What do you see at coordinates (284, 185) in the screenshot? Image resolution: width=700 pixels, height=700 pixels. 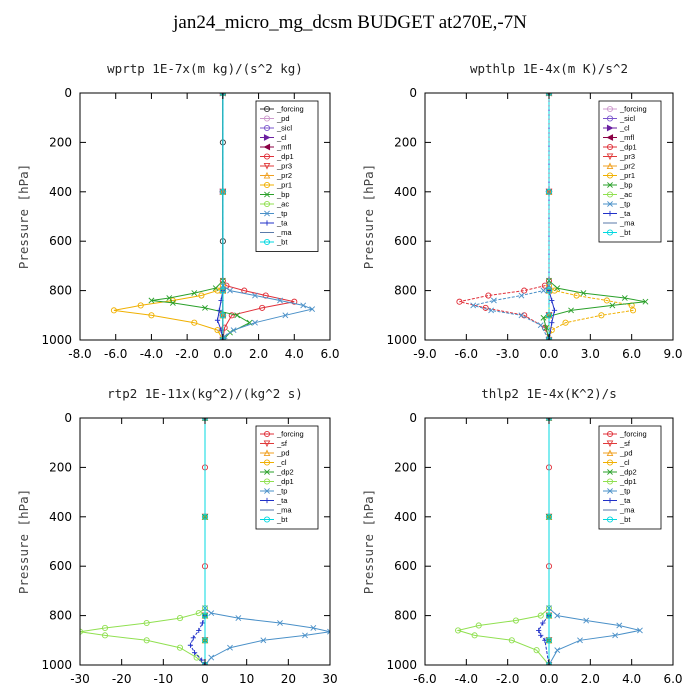 I see `legend-label: _pr1` at bounding box center [284, 185].